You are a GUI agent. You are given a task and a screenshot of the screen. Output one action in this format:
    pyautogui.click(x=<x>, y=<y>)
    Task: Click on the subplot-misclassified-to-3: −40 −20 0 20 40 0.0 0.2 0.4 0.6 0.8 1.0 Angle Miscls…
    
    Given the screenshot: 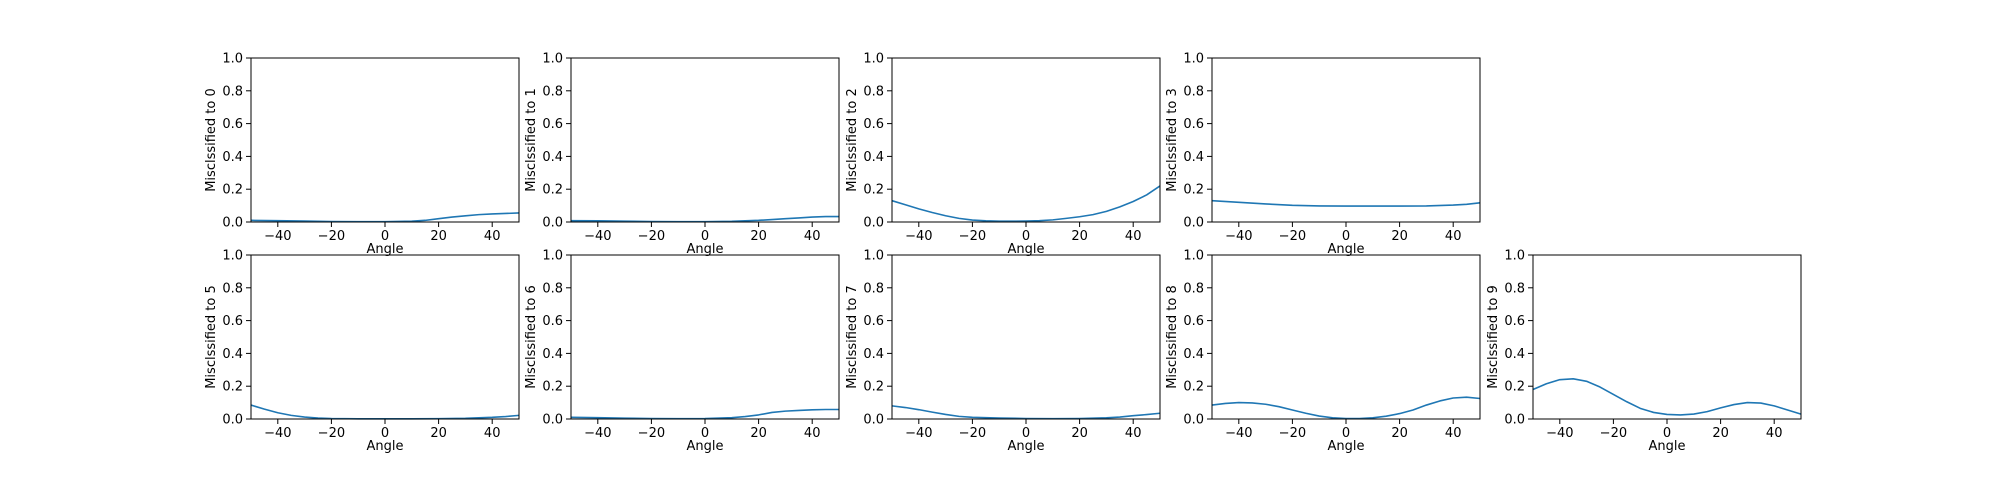 What is the action you would take?
    pyautogui.click(x=1323, y=154)
    